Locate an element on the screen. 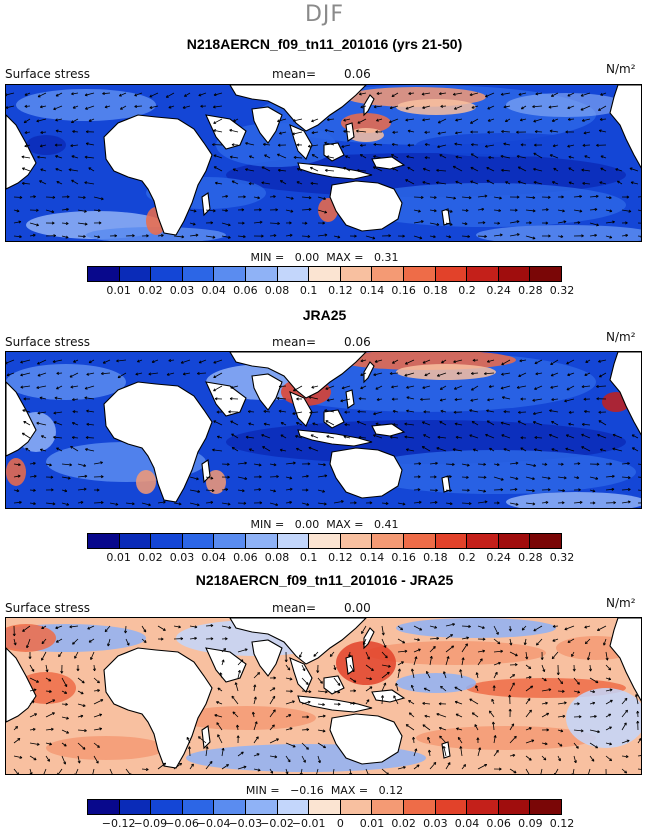 This screenshot has height=832, width=649. panel-2-mean-value: 0.06 is located at coordinates (357, 342).